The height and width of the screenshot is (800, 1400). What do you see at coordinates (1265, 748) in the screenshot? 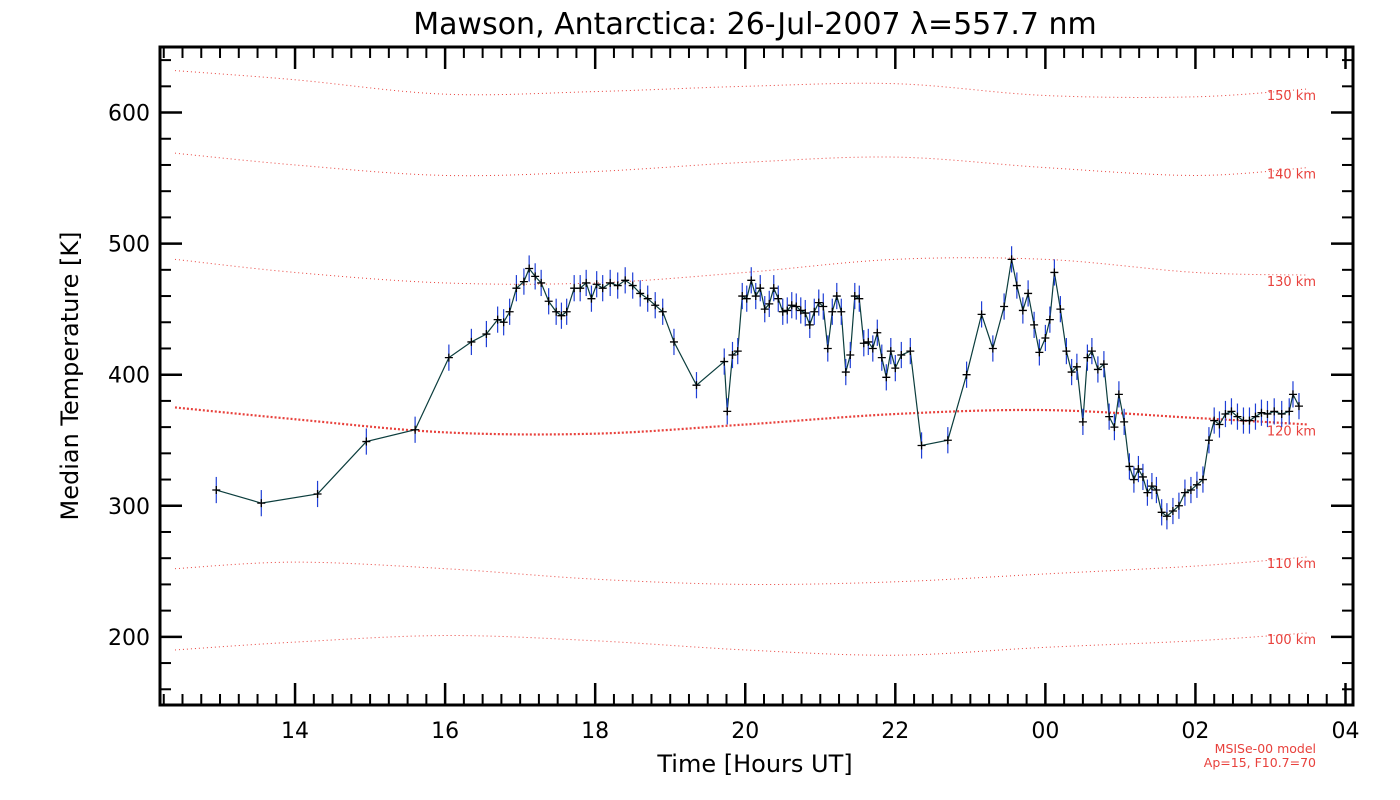
I see `model-note-line-1: MSISe-00 model` at bounding box center [1265, 748].